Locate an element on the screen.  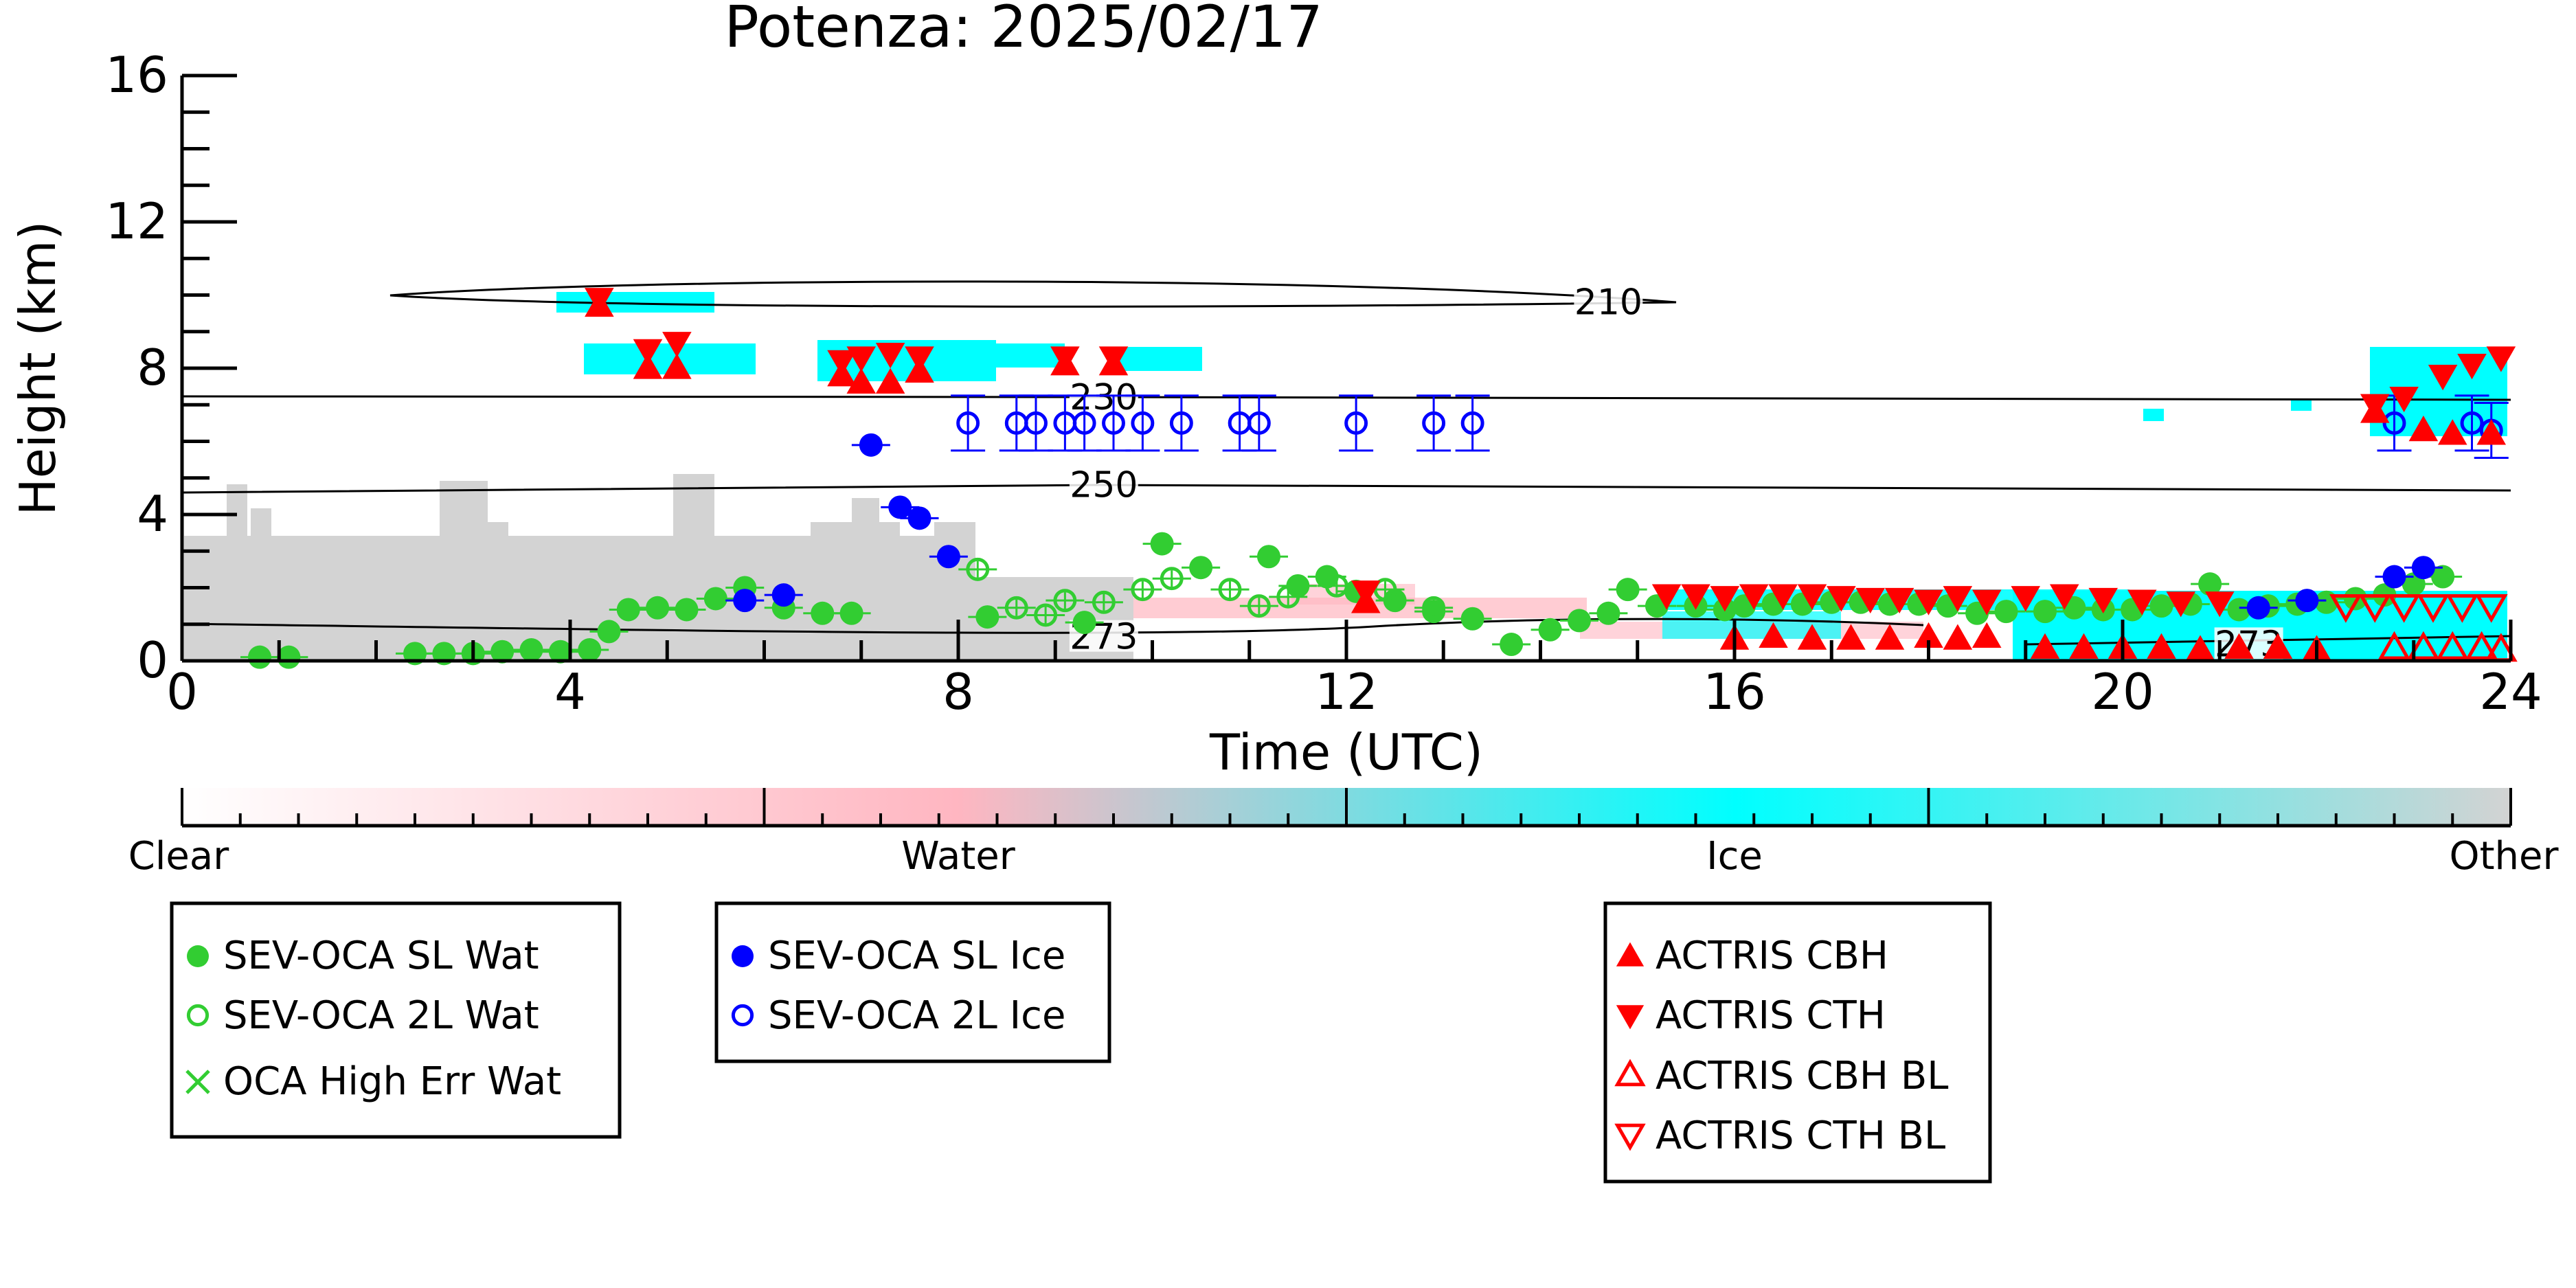
legend-label: OCA High Err Wat is located at coordinates (392, 1081).